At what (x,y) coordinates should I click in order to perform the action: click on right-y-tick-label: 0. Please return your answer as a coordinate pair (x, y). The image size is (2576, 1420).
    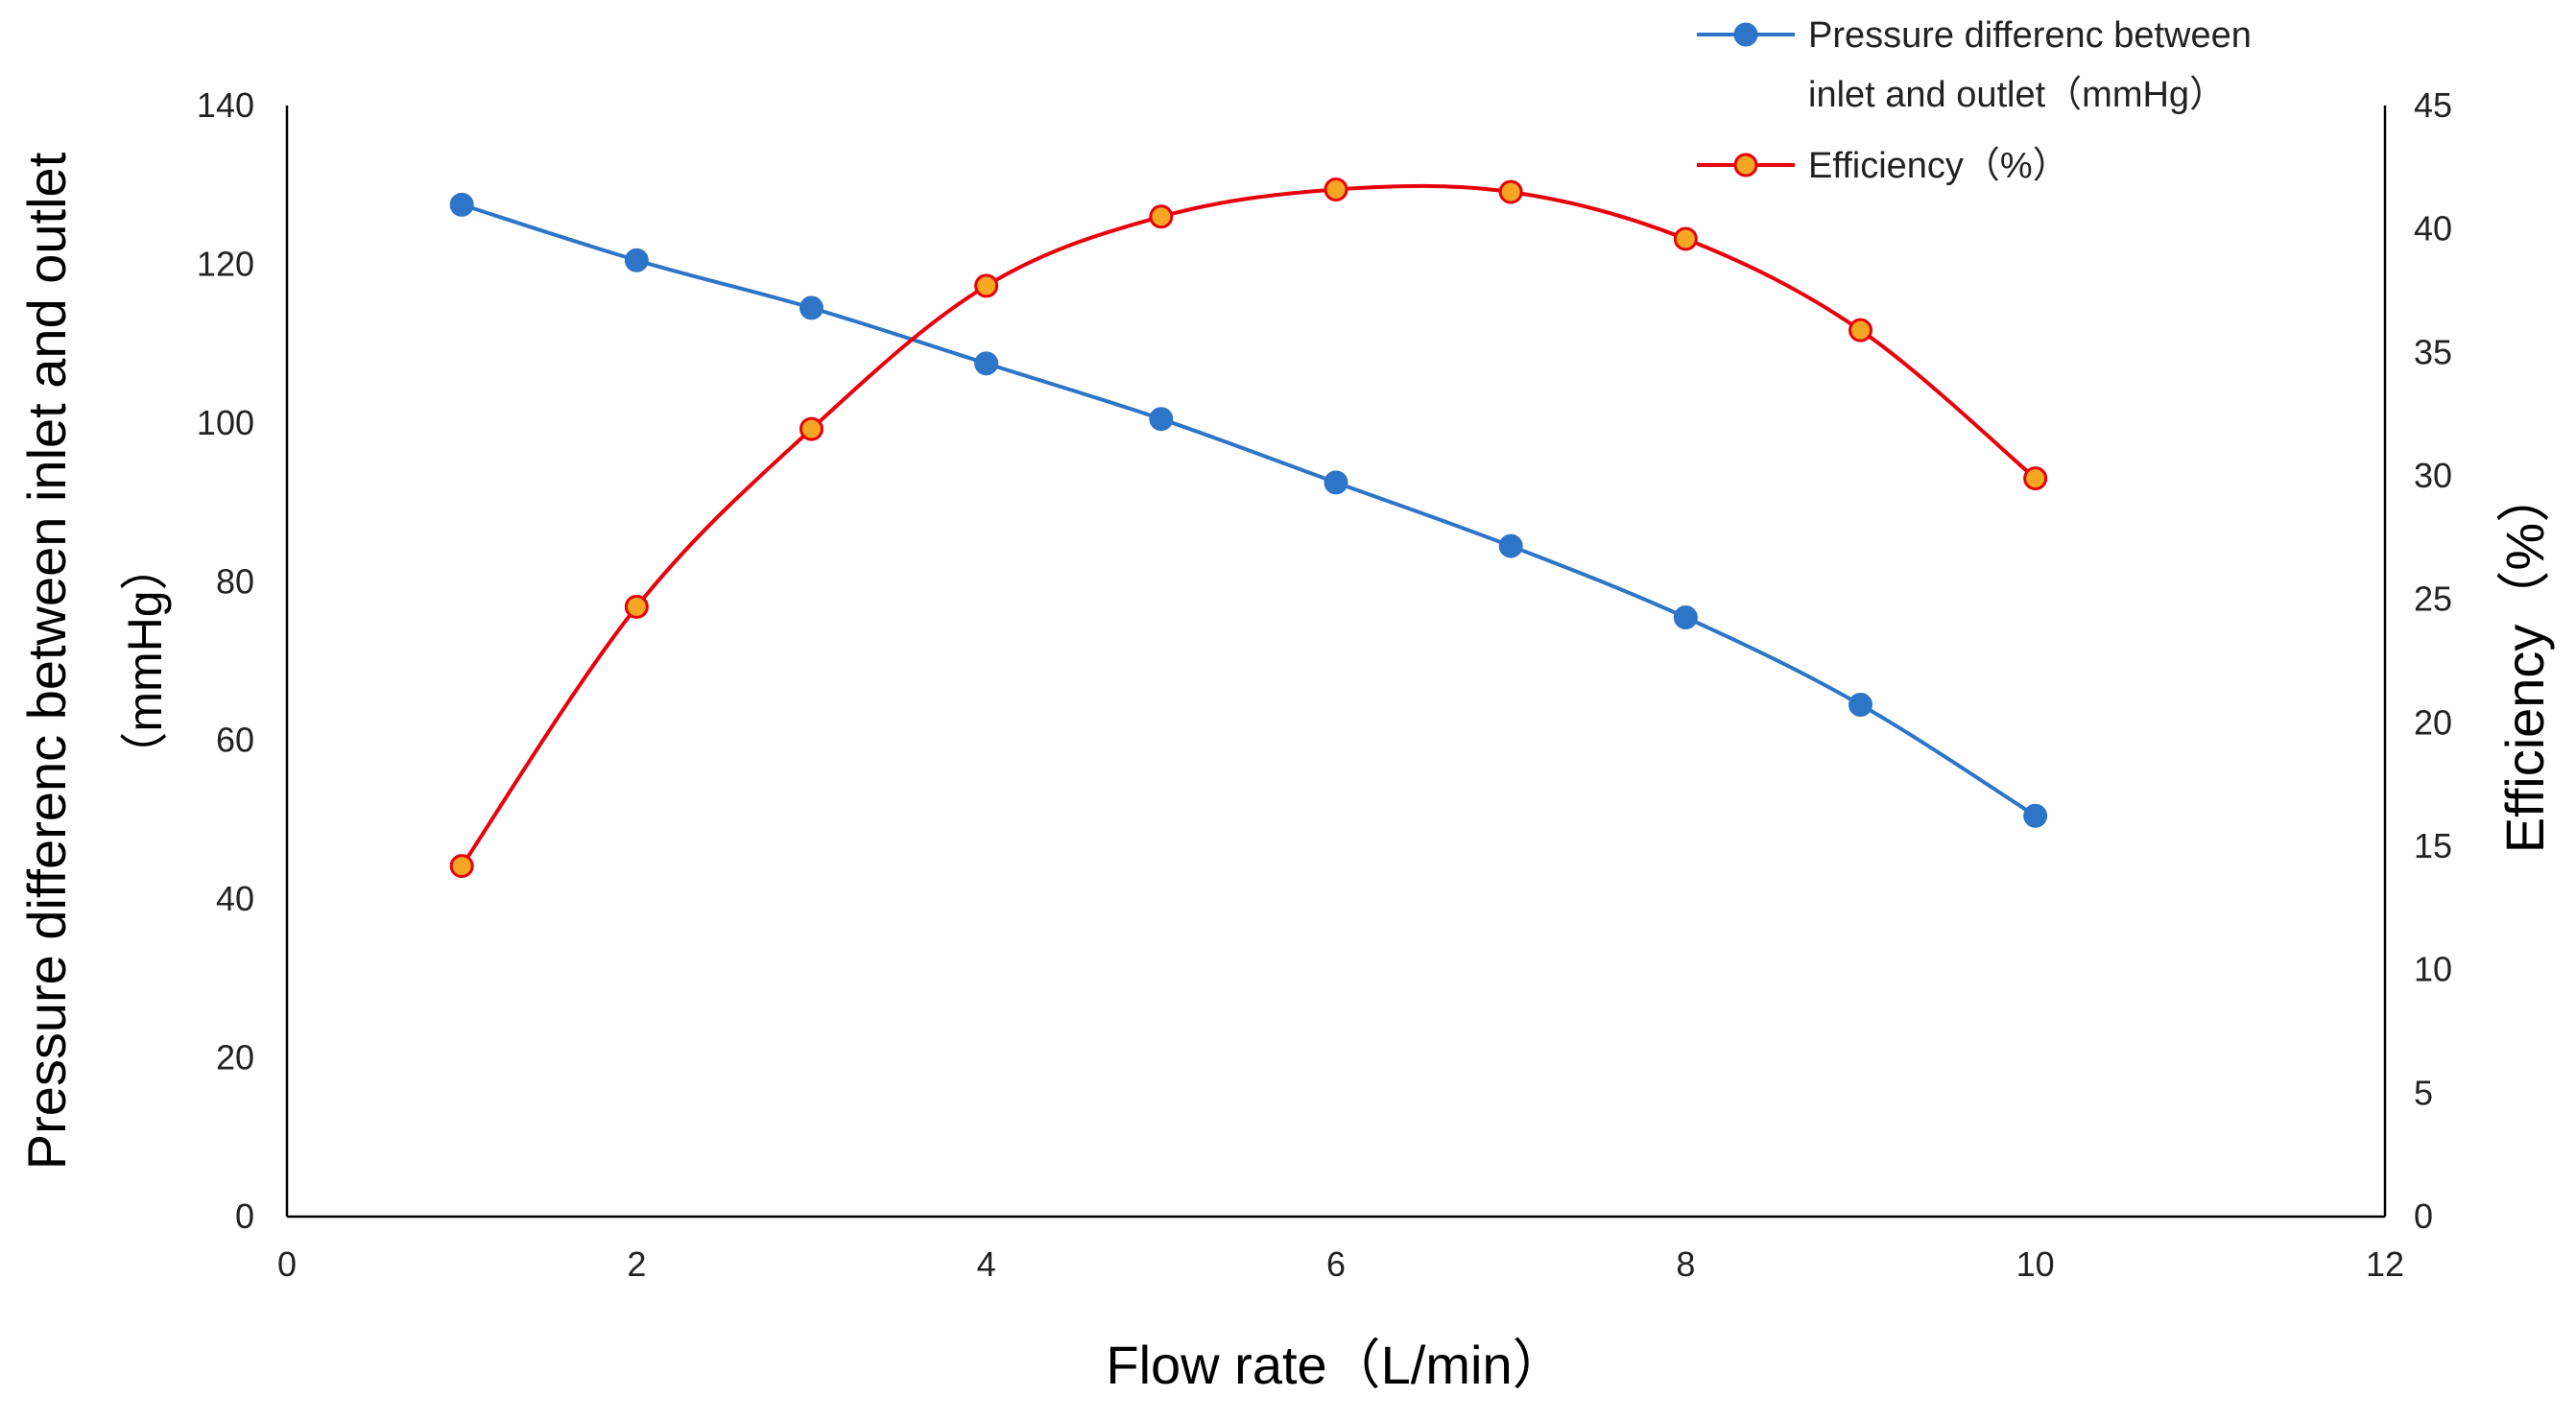
    Looking at the image, I should click on (2423, 1216).